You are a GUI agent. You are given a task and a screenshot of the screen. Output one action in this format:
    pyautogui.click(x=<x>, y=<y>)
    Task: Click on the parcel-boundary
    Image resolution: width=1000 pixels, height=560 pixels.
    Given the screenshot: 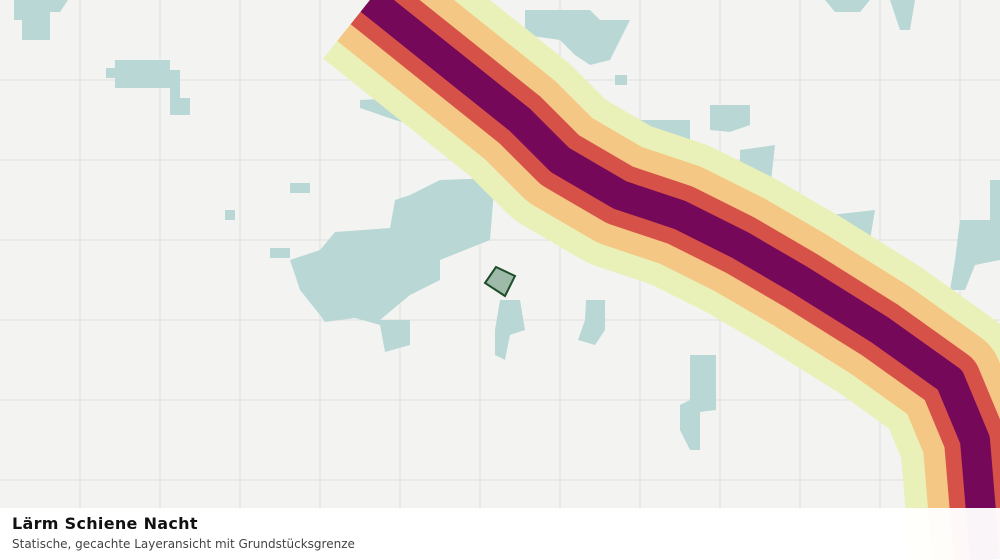 What is the action you would take?
    pyautogui.click(x=500, y=281)
    